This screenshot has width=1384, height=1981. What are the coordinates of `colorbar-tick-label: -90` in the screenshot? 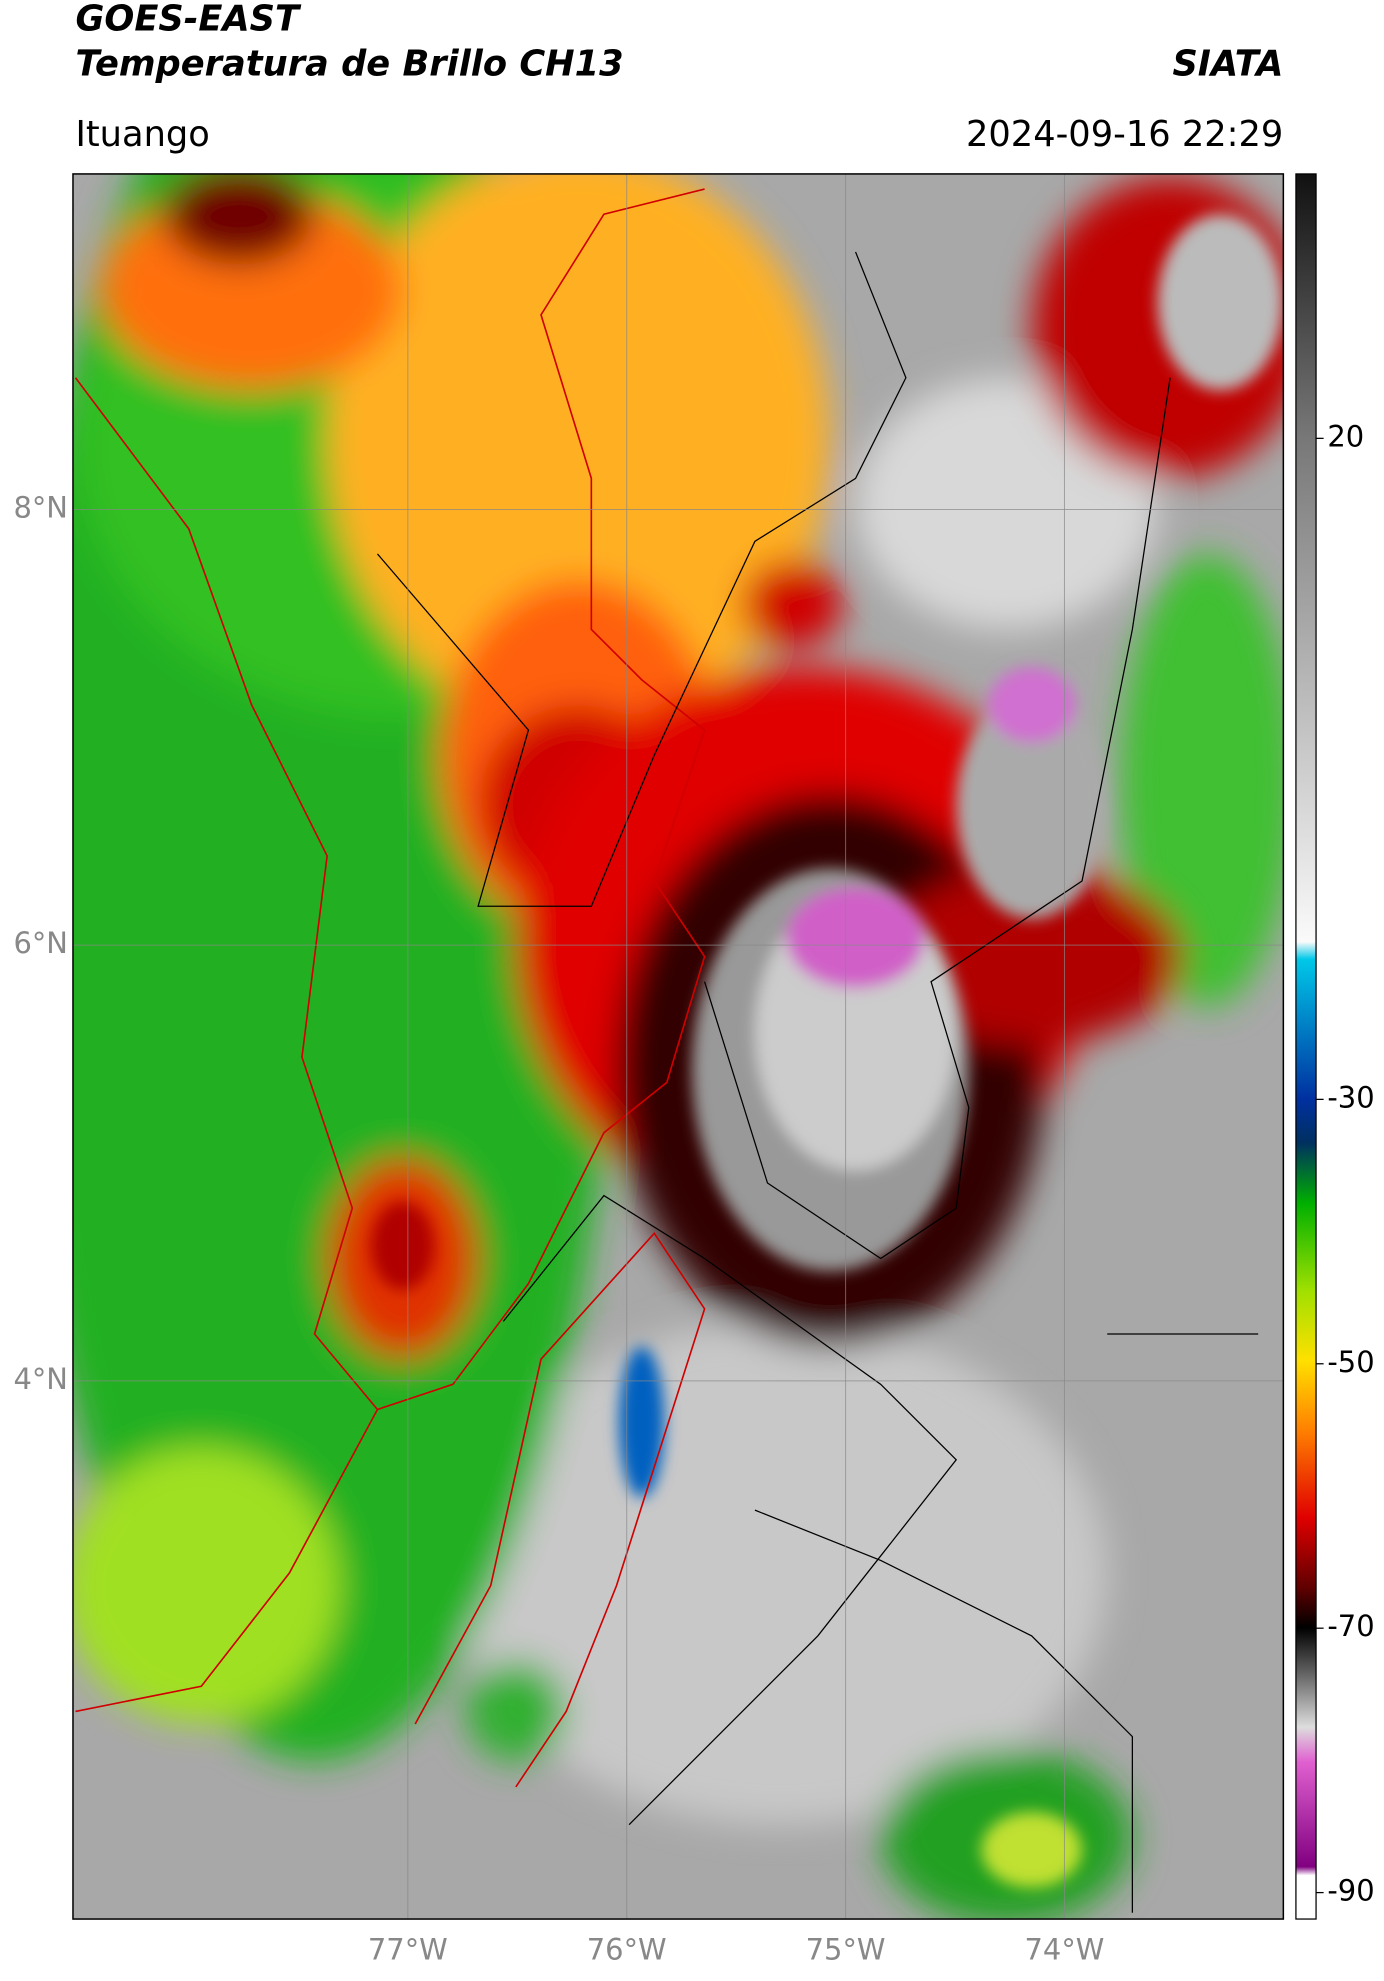 It's located at (1350, 1891).